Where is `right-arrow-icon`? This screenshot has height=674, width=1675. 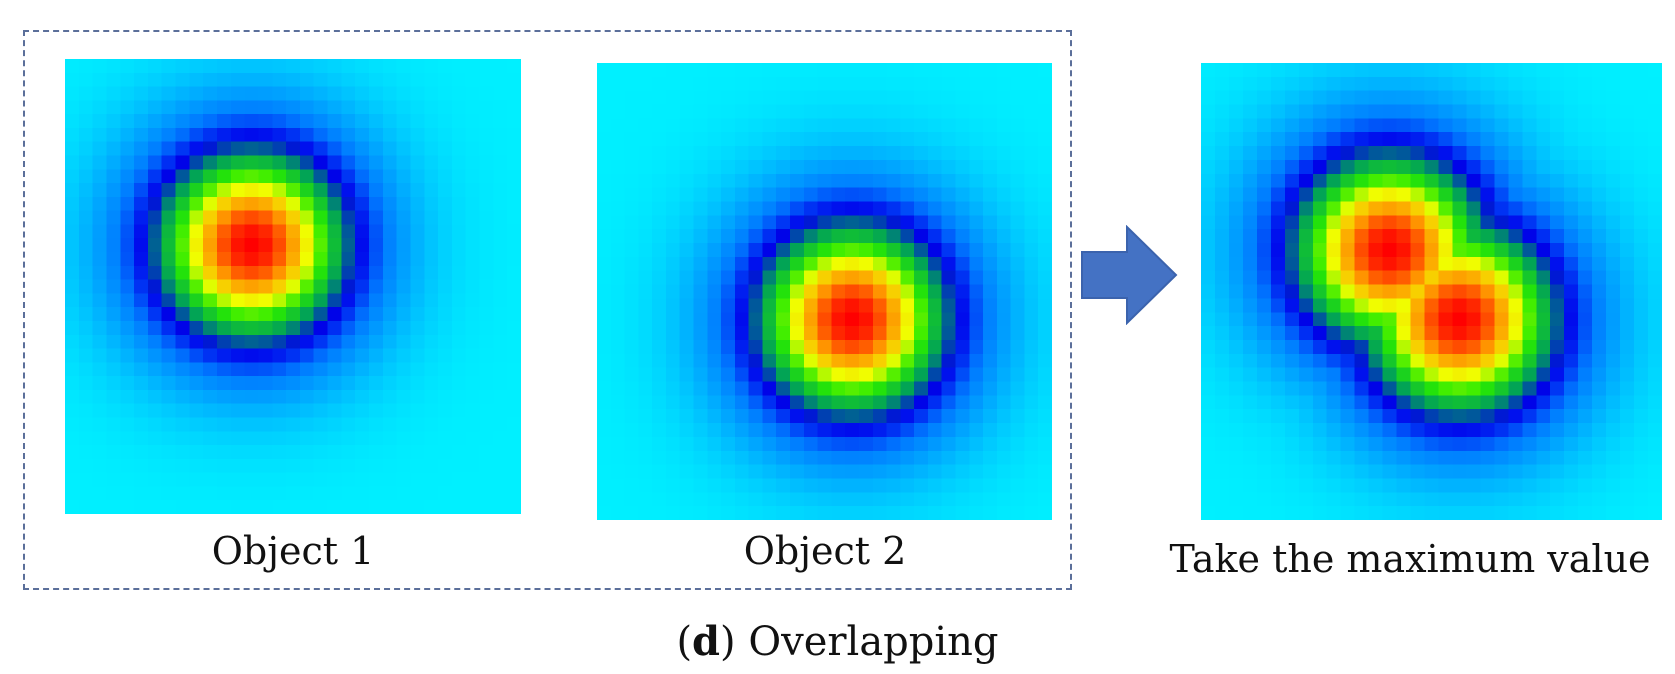
right-arrow-icon is located at coordinates (1129, 275).